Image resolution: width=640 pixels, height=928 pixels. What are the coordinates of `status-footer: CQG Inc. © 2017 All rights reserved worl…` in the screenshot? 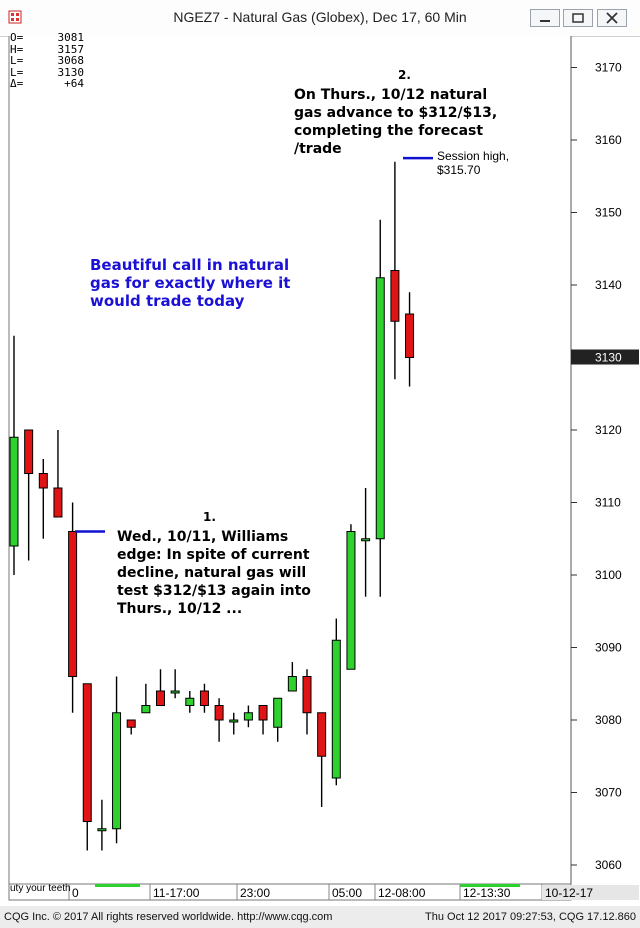 It's located at (320, 917).